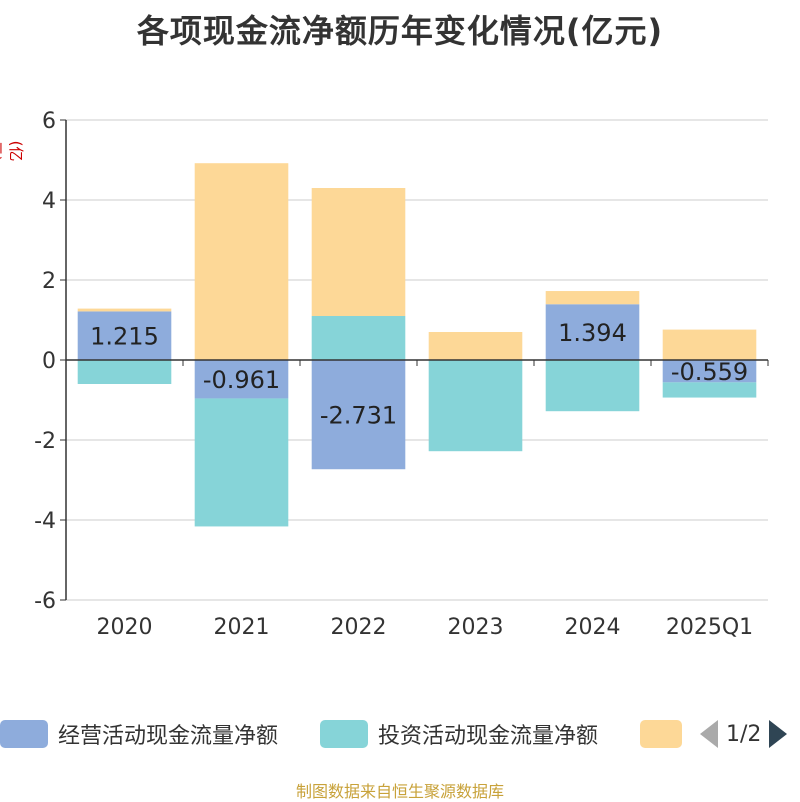 The image size is (800, 802). Describe the element at coordinates (709, 734) in the screenshot. I see `prev-page-icon` at that location.